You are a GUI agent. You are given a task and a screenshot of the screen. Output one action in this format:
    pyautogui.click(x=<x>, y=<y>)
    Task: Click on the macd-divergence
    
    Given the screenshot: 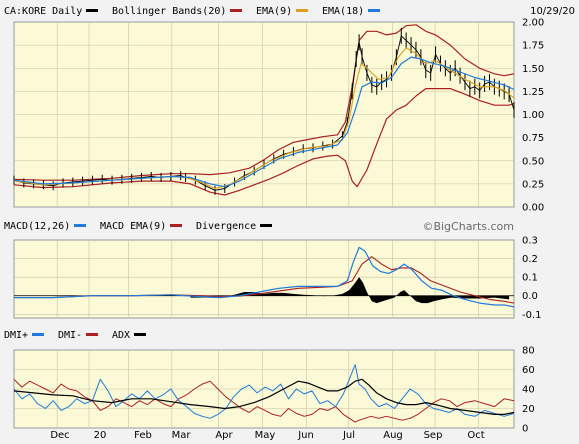 What is the action you would take?
    pyautogui.click(x=350, y=290)
    